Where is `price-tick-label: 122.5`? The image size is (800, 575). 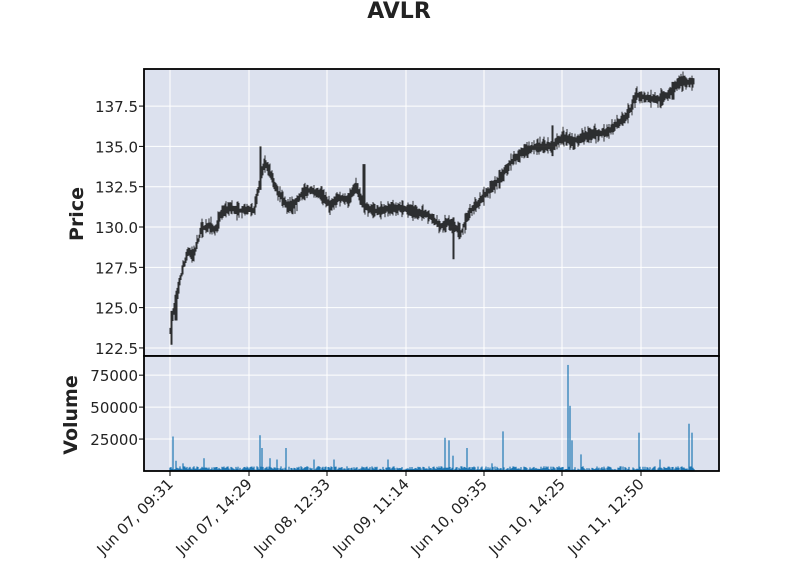
price-tick-label: 122.5 is located at coordinates (116, 349).